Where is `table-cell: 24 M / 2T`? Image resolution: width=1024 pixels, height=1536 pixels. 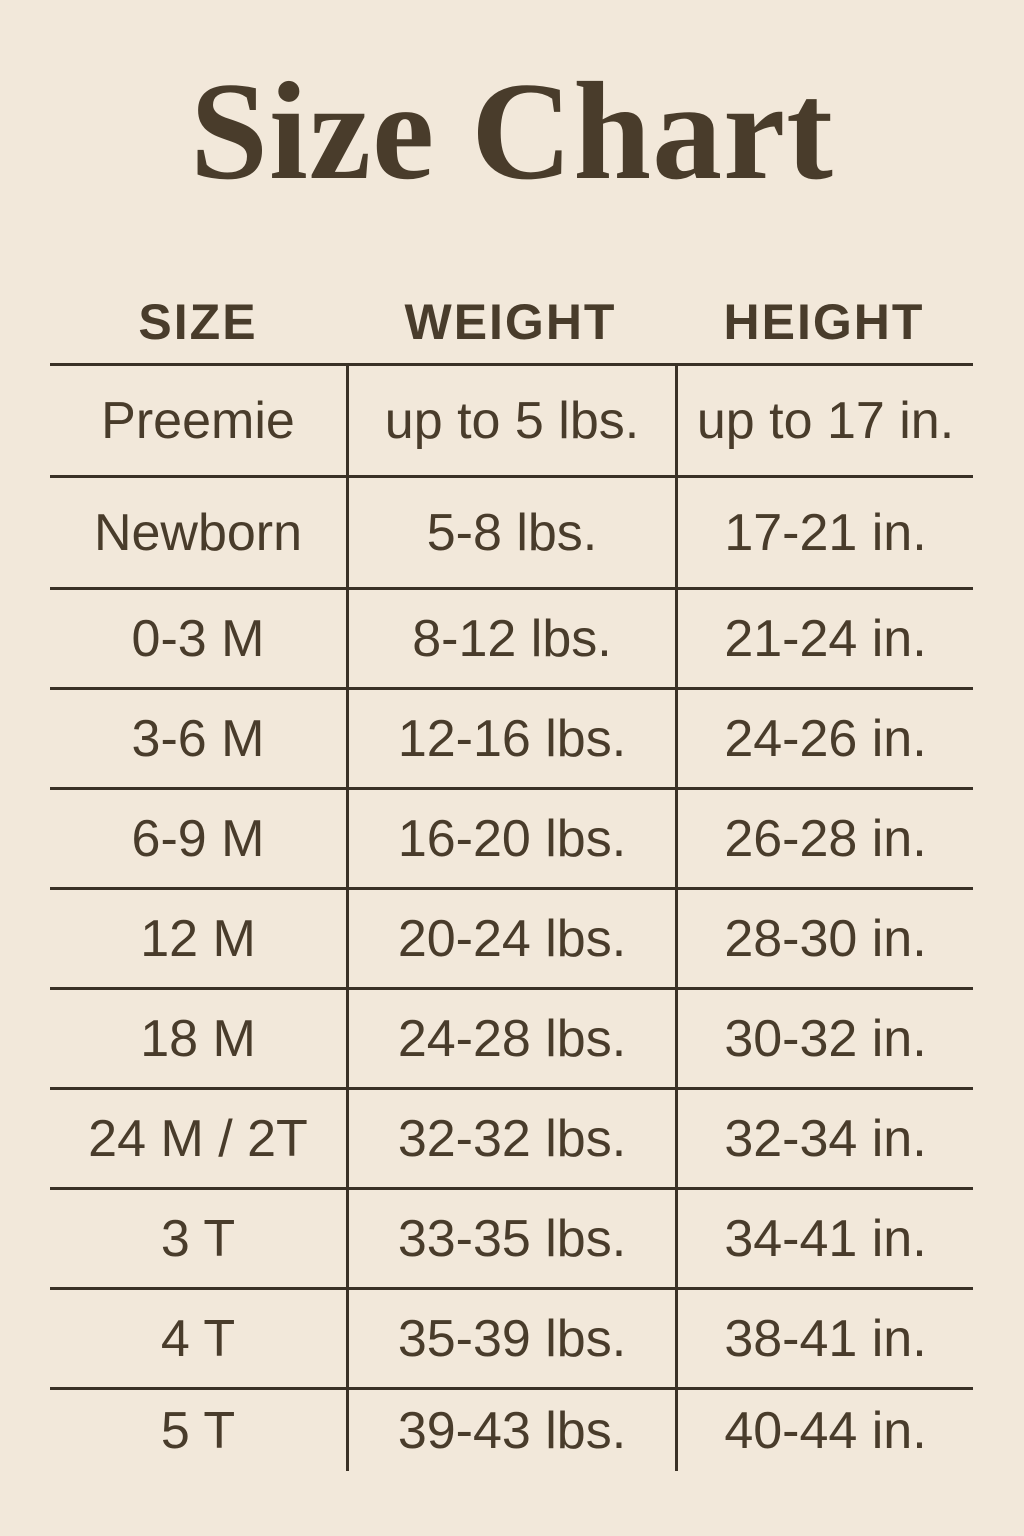 table-cell: 24 M / 2T is located at coordinates (198, 1138).